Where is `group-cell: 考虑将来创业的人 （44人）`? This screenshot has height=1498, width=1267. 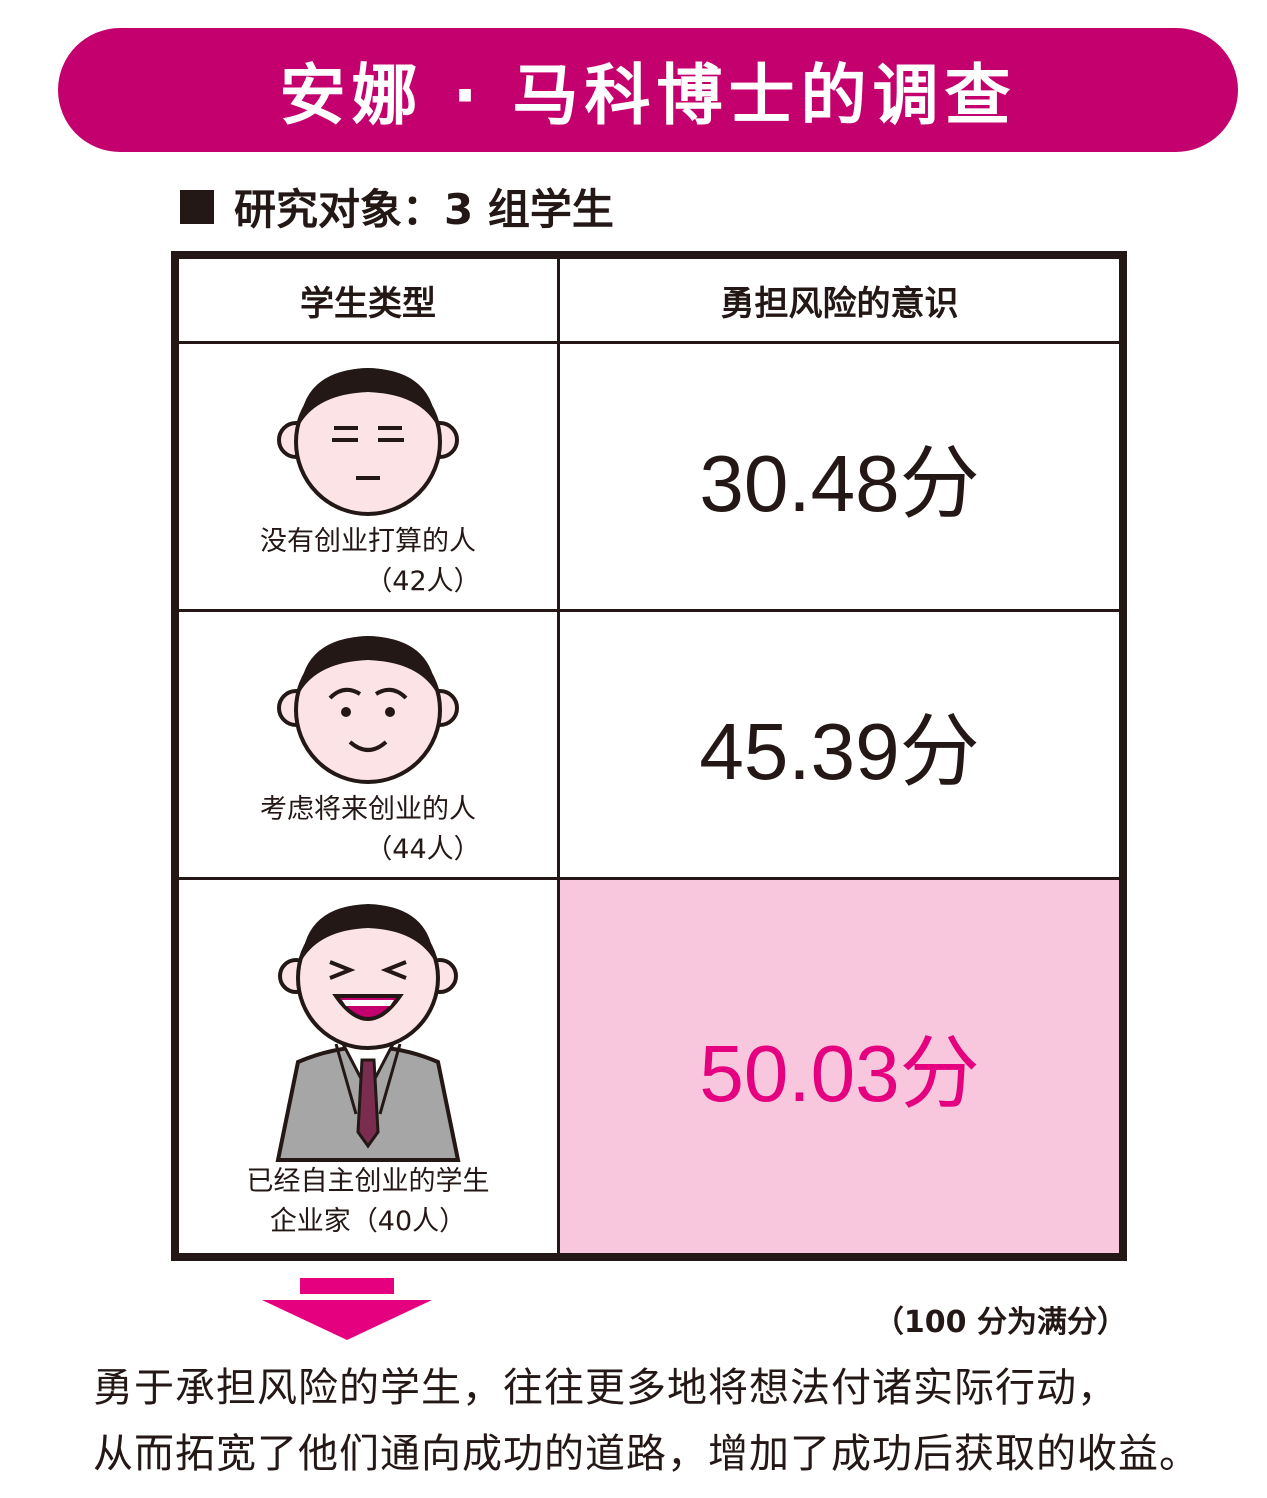
group-cell: 考虑将来创业的人 （44人） is located at coordinates (366, 744).